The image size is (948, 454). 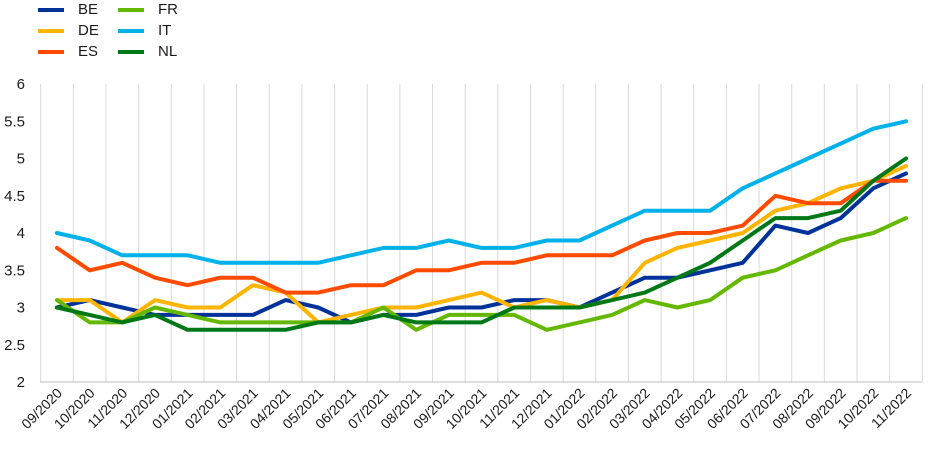 What do you see at coordinates (131, 31) in the screenshot?
I see `legend-swatch-it` at bounding box center [131, 31].